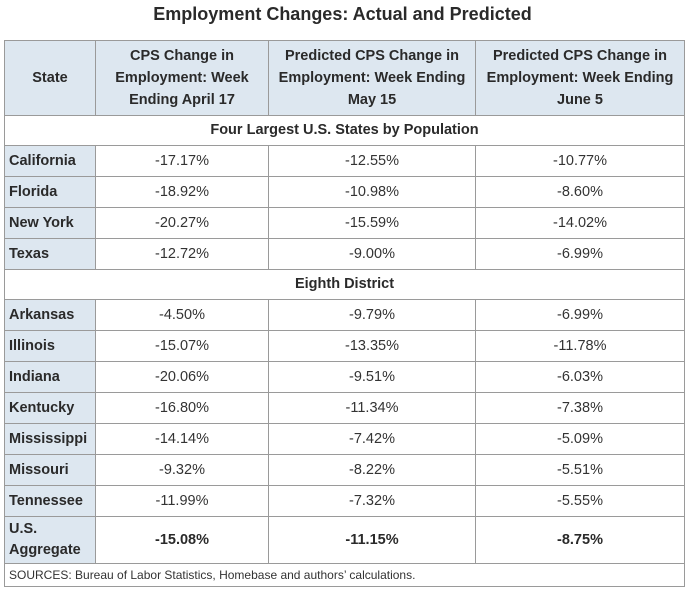 The image size is (685, 595). What do you see at coordinates (182, 346) in the screenshot?
I see `value-april-17-cell: -15.07%` at bounding box center [182, 346].